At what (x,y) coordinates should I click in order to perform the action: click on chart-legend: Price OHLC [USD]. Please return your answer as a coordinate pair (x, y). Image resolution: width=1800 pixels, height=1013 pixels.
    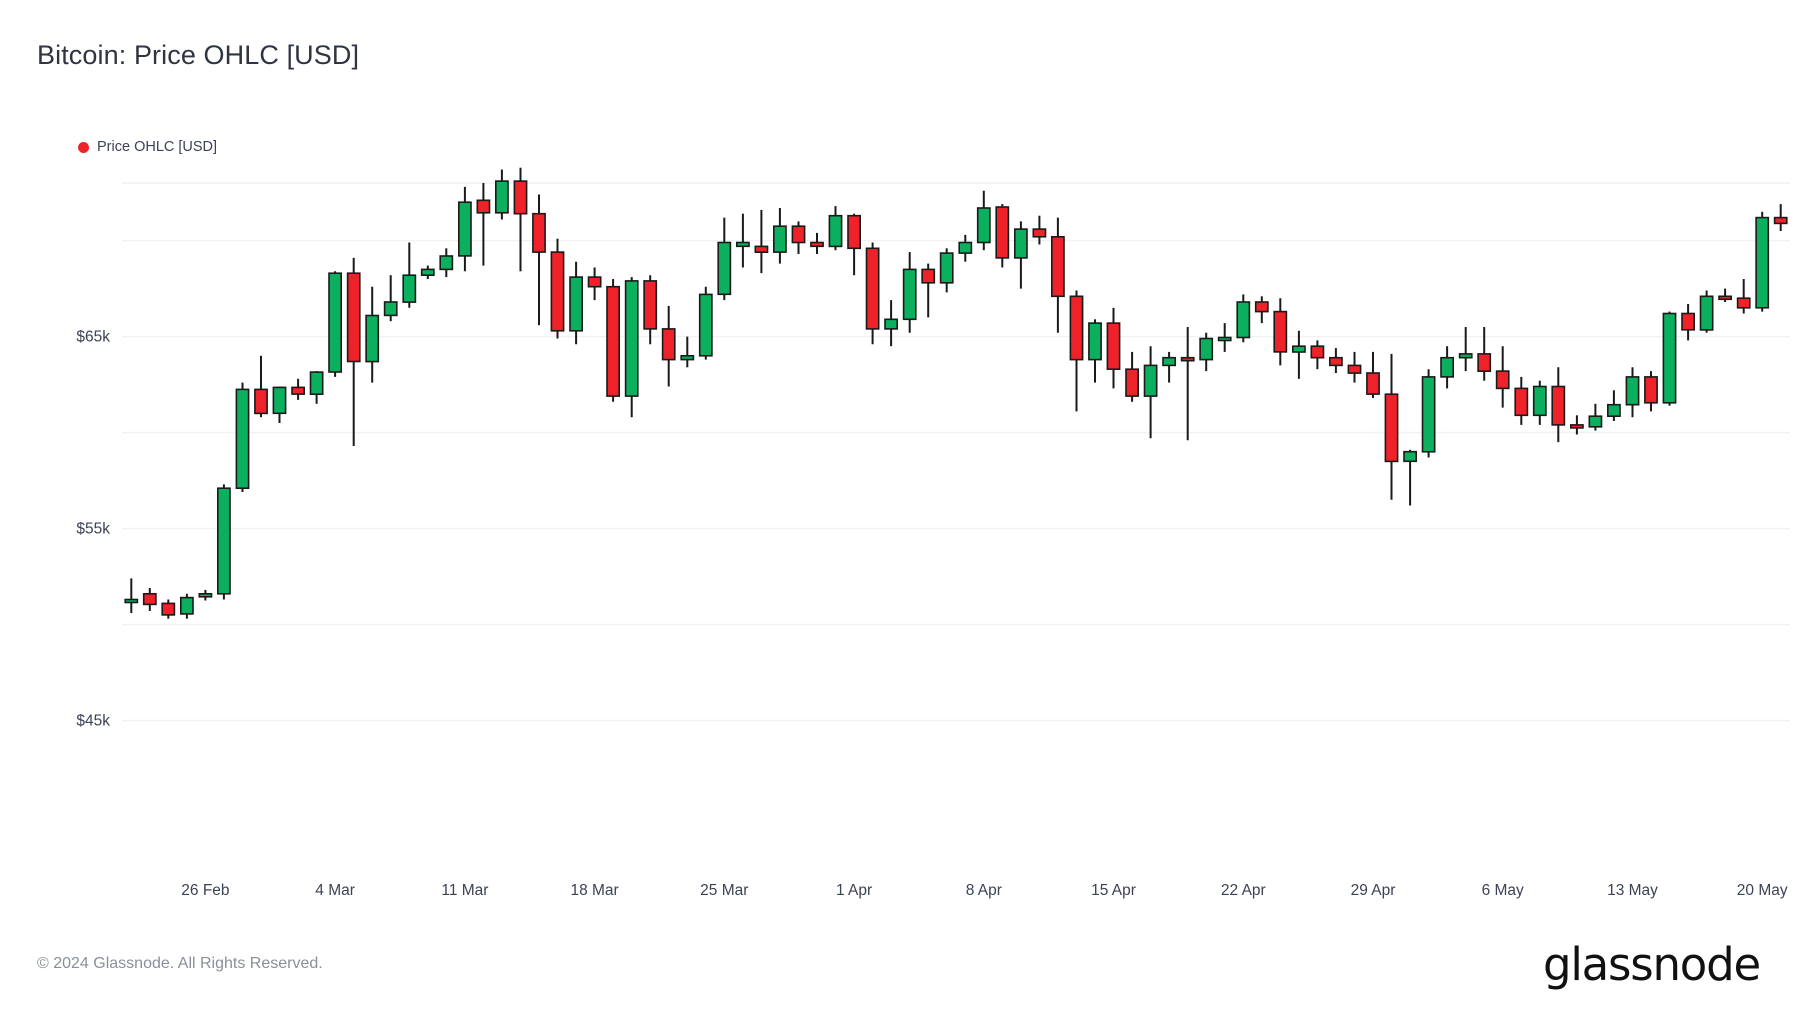
    Looking at the image, I should click on (147, 147).